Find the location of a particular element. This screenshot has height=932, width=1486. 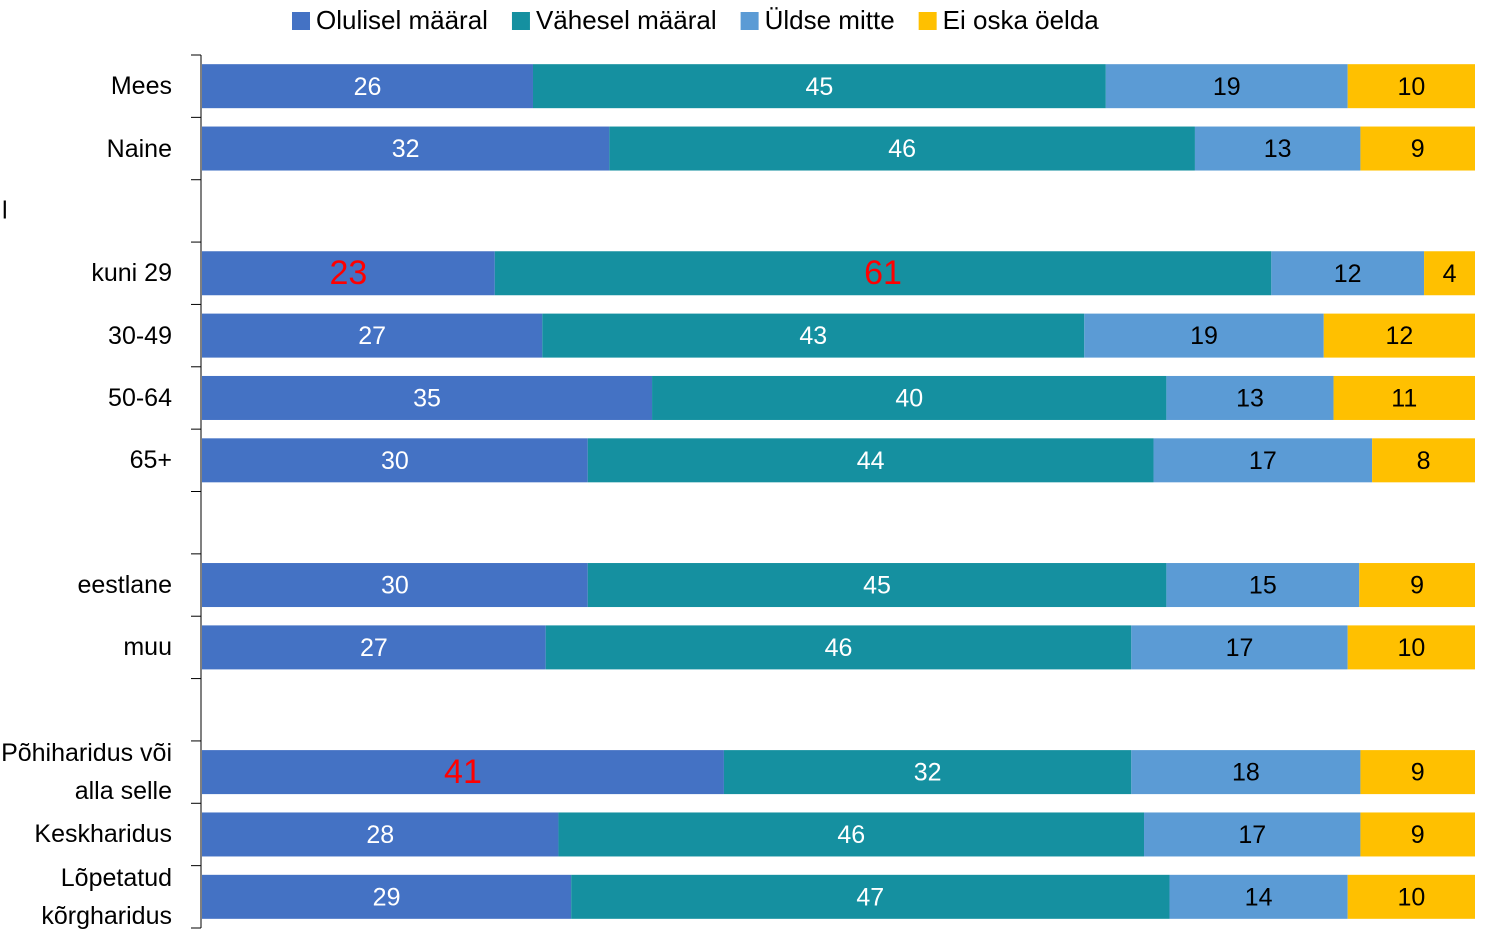

y-tick-label: Keskharidus is located at coordinates (103, 834).